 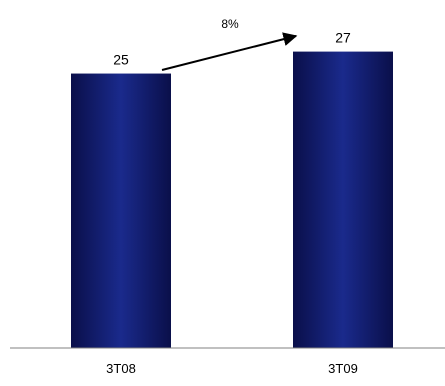 I want to click on growth-annotation: 8%, so click(x=229, y=44).